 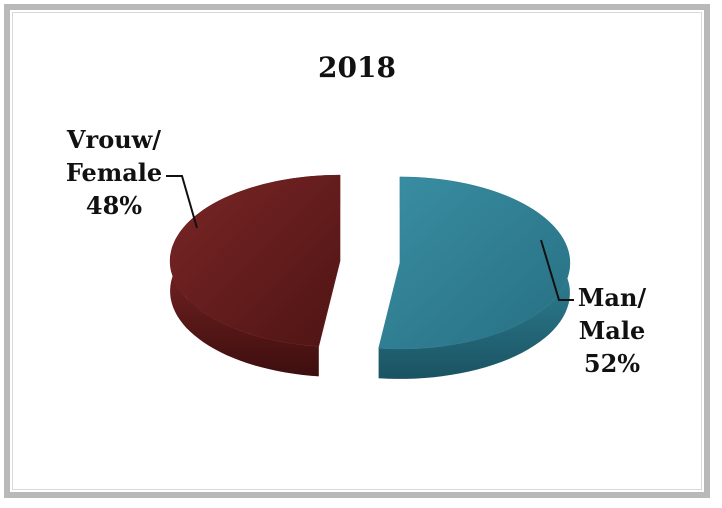 I want to click on label-male-line2: Male, so click(x=612, y=330).